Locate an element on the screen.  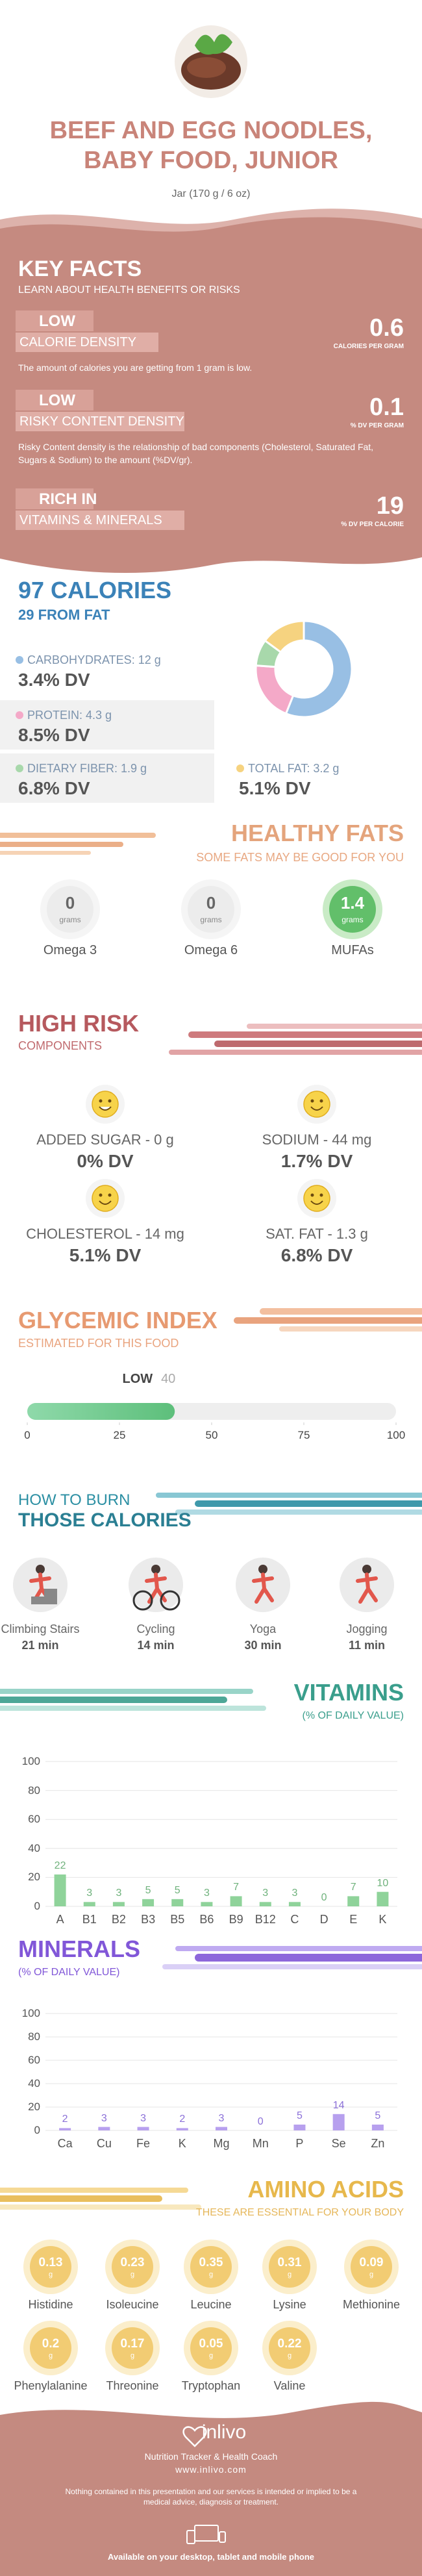
x-tick-label: 75 is located at coordinates (303, 1435).